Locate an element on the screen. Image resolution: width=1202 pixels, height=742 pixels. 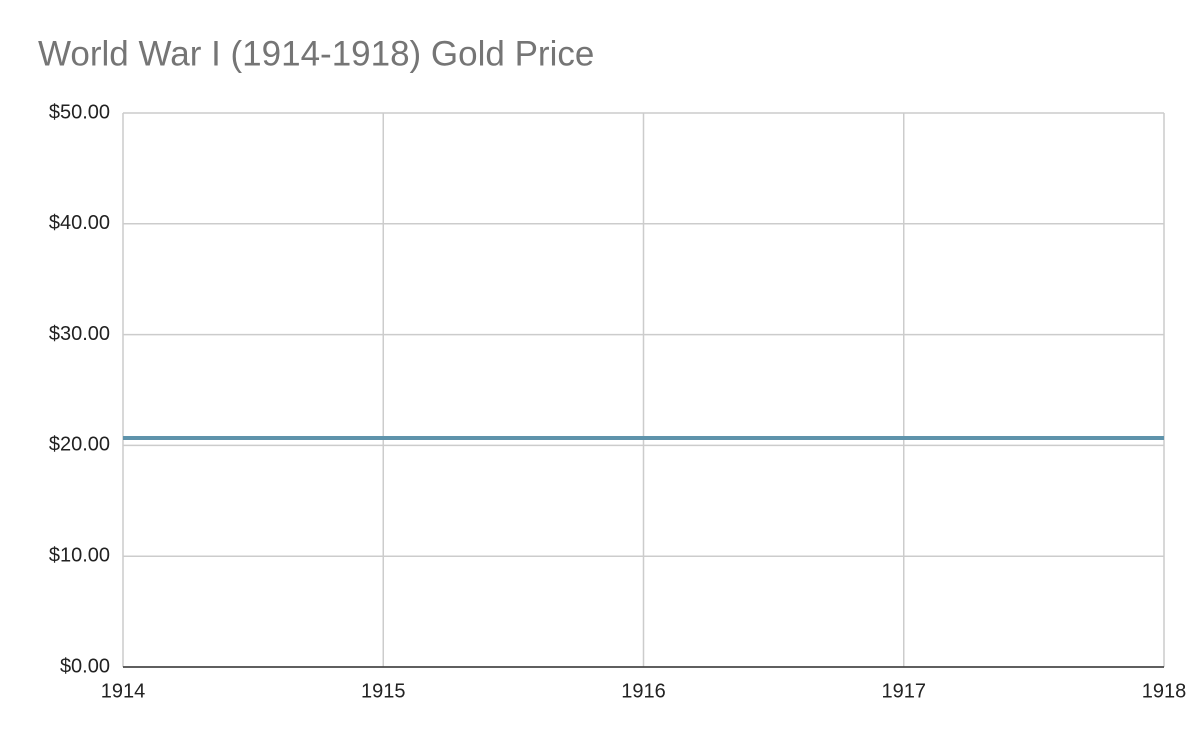
y-tick-label: $20.00 is located at coordinates (79, 445).